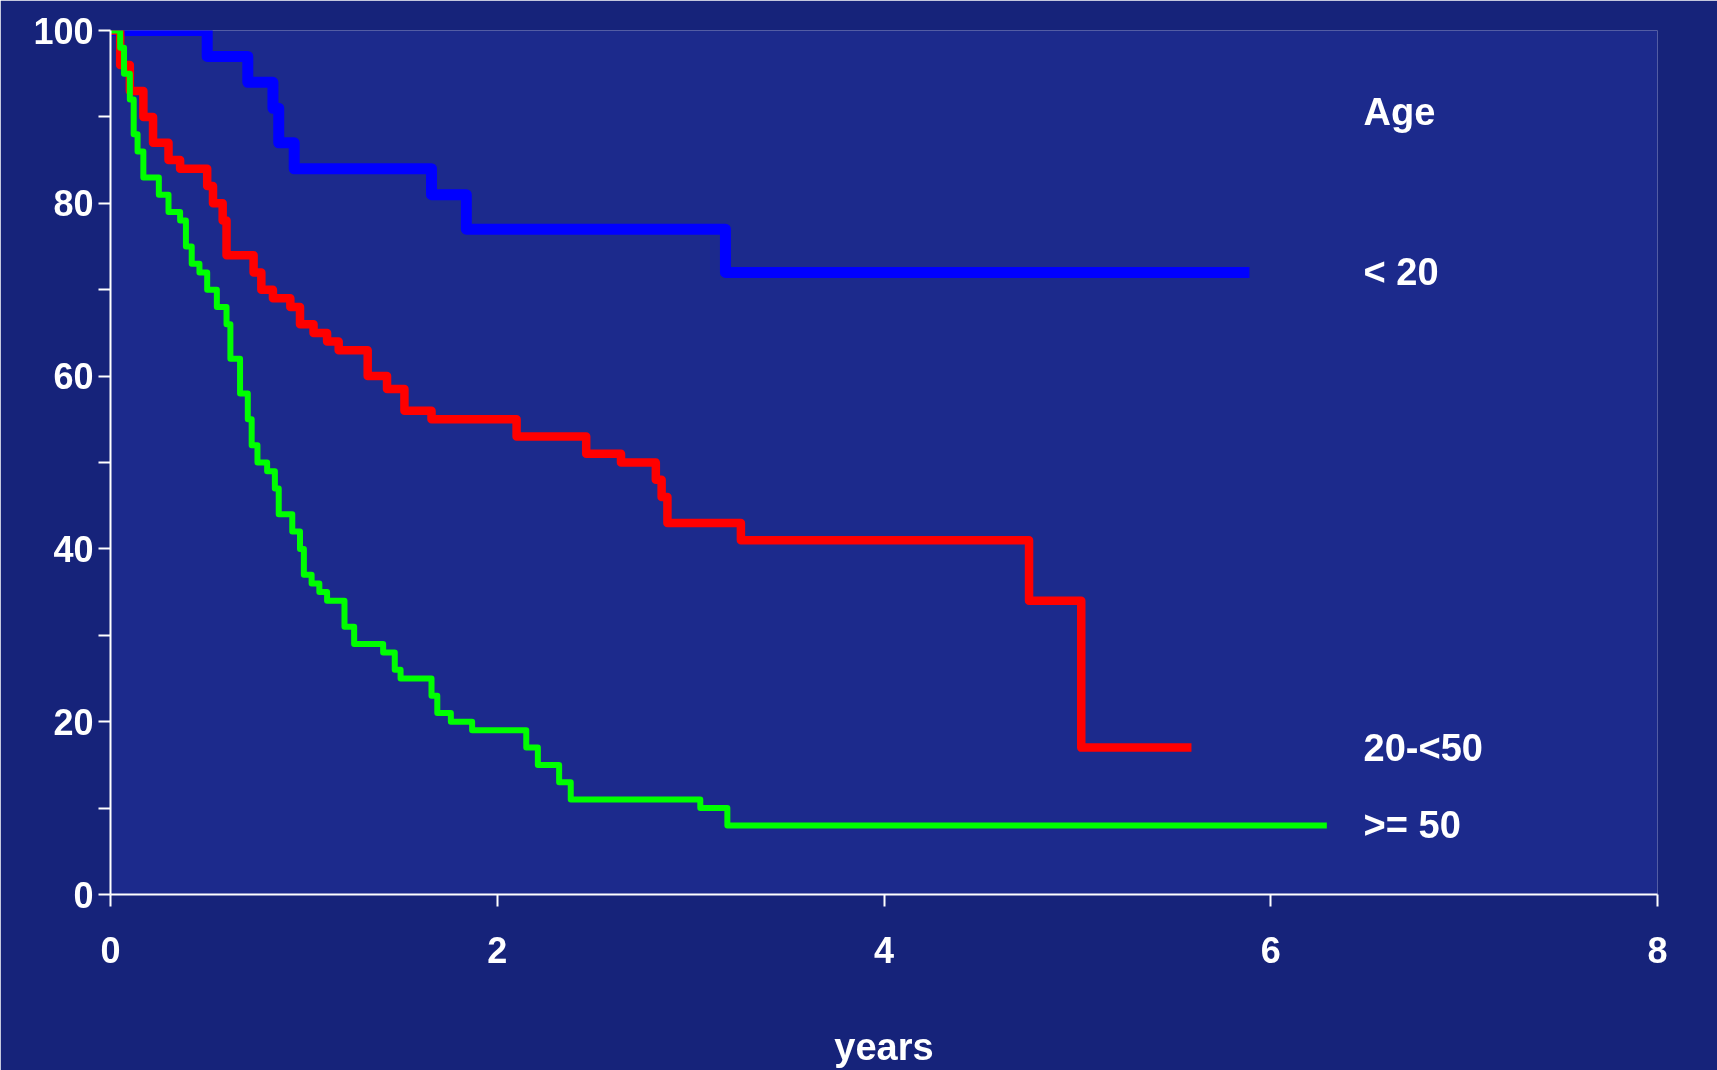  Describe the element at coordinates (497, 950) in the screenshot. I see `x-tick-label: 2` at that location.